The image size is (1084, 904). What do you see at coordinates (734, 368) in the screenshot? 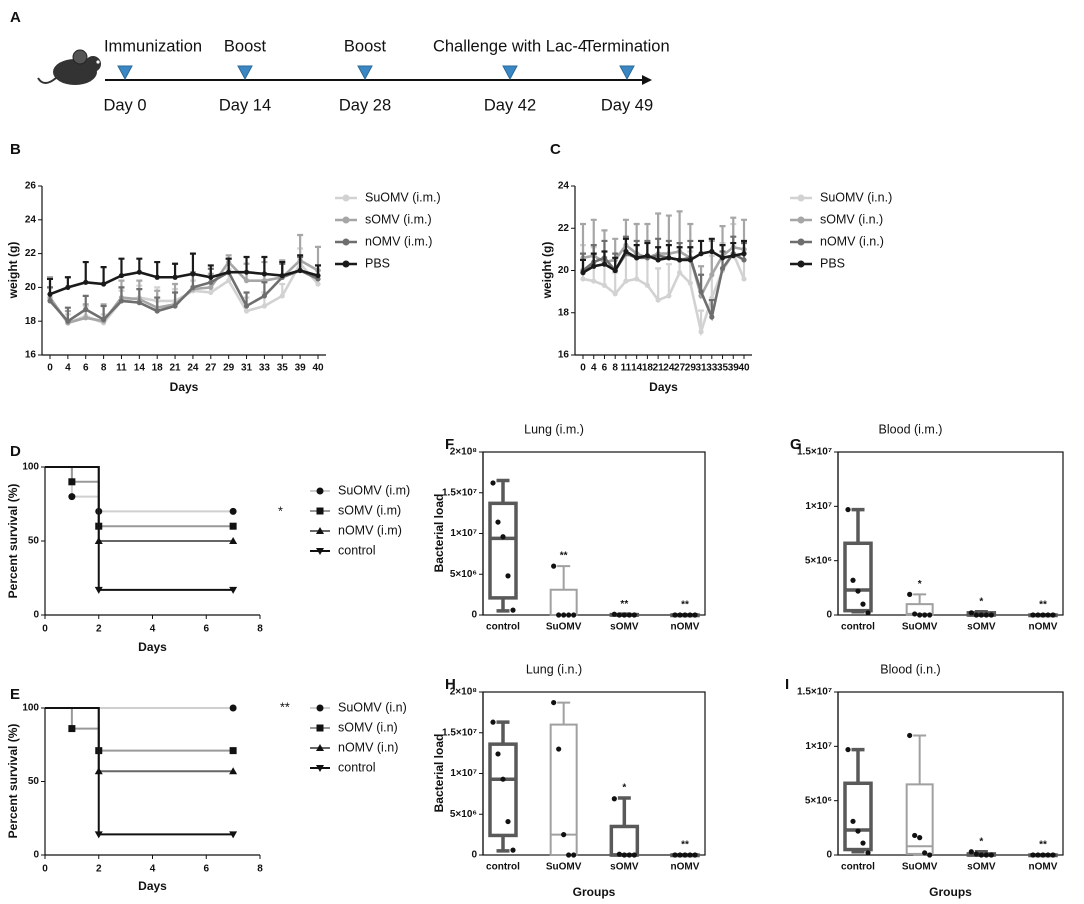
I see `x-tick-label: 39` at bounding box center [734, 368].